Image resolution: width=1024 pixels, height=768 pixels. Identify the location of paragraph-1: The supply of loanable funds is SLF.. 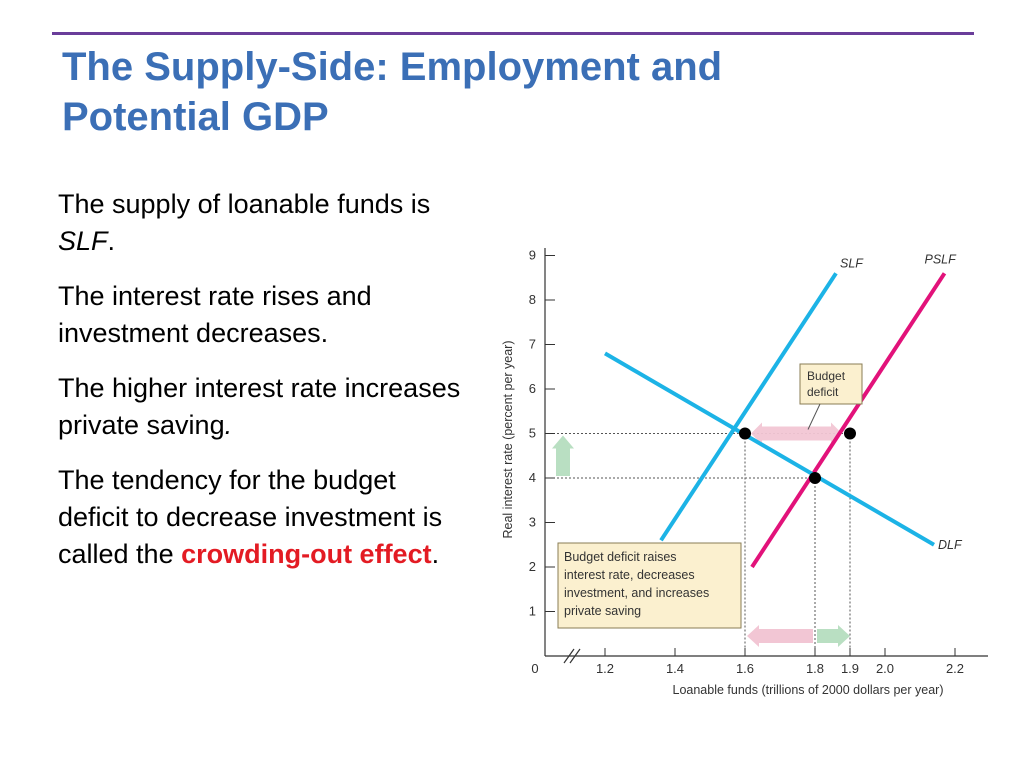
(263, 223).